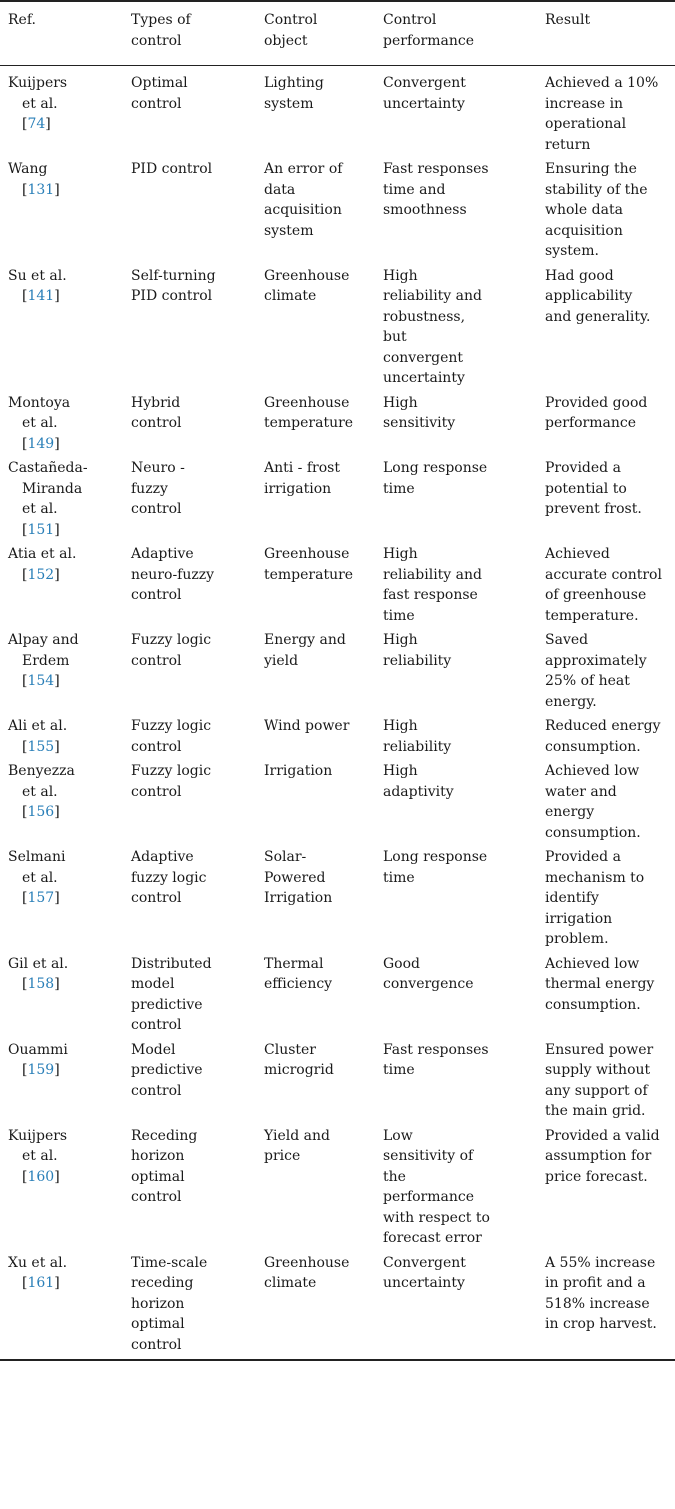 Image resolution: width=675 pixels, height=1509 pixels. What do you see at coordinates (37, 275) in the screenshot?
I see `ref-author: Su et al.` at bounding box center [37, 275].